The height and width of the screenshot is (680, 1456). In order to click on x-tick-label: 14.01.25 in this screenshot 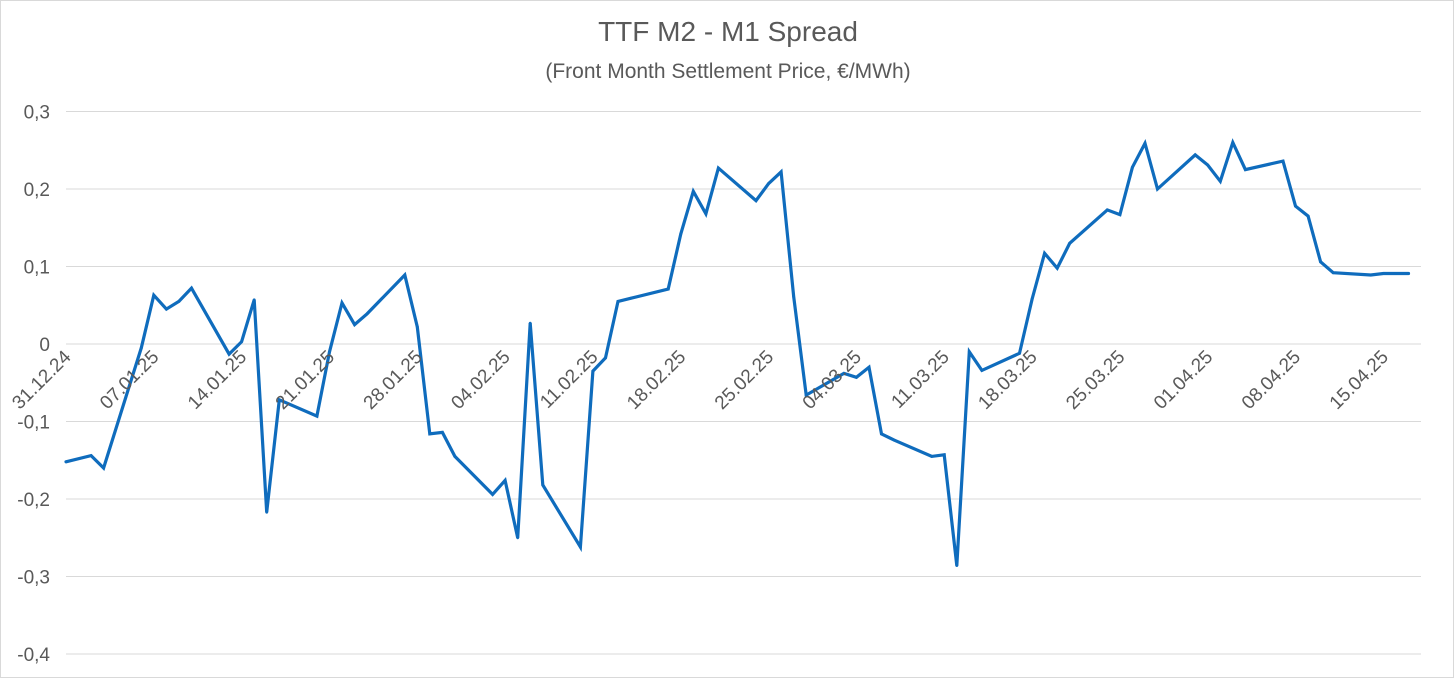, I will do `click(217, 380)`.